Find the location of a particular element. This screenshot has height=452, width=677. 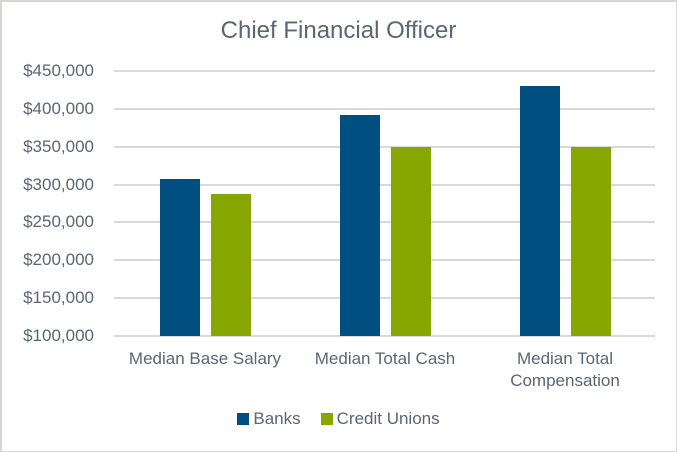

x-category-label: Median Base Salary is located at coordinates (205, 358).